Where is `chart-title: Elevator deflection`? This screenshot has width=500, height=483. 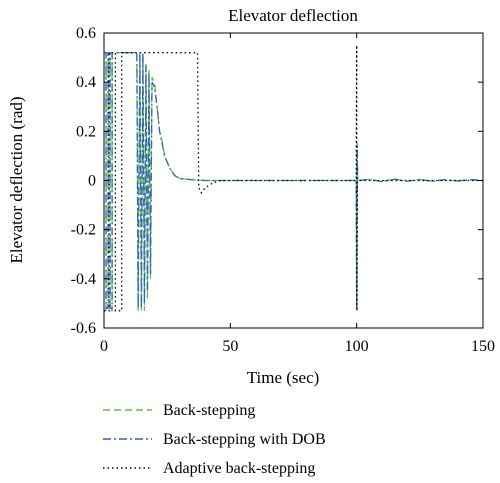 chart-title: Elevator deflection is located at coordinates (293, 15).